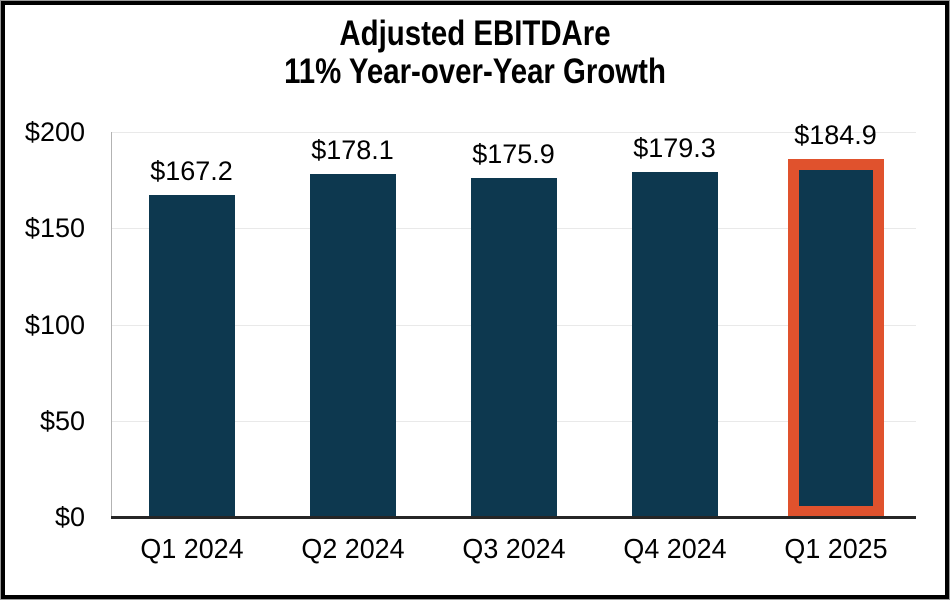 Image resolution: width=950 pixels, height=600 pixels. What do you see at coordinates (352, 150) in the screenshot?
I see `data-label: $178.1` at bounding box center [352, 150].